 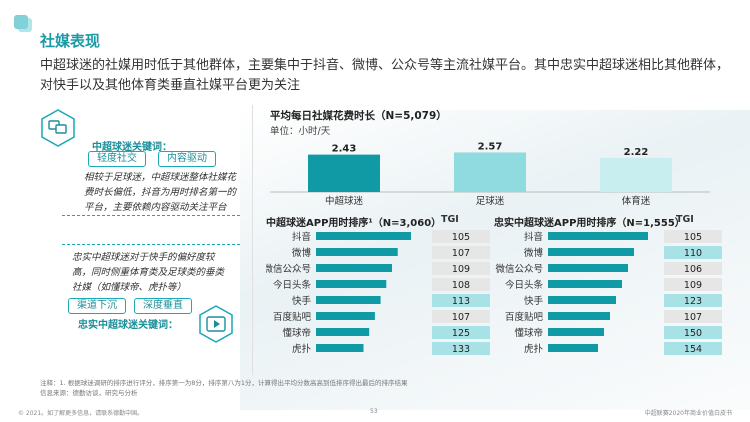 What do you see at coordinates (461, 253) in the screenshot?
I see `rank-left-tgi-value-1: 107` at bounding box center [461, 253].